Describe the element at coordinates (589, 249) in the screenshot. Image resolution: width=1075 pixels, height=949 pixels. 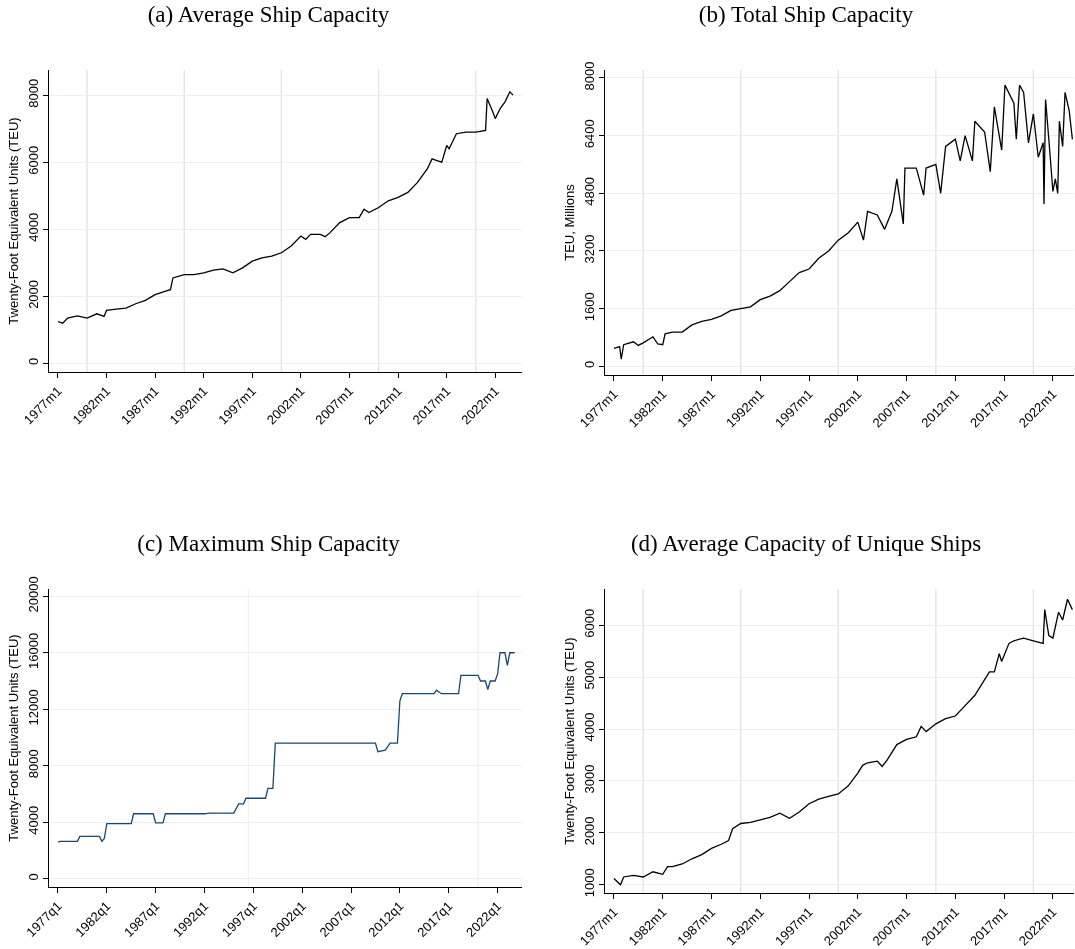
I see `y-tick-label: 3200` at that location.